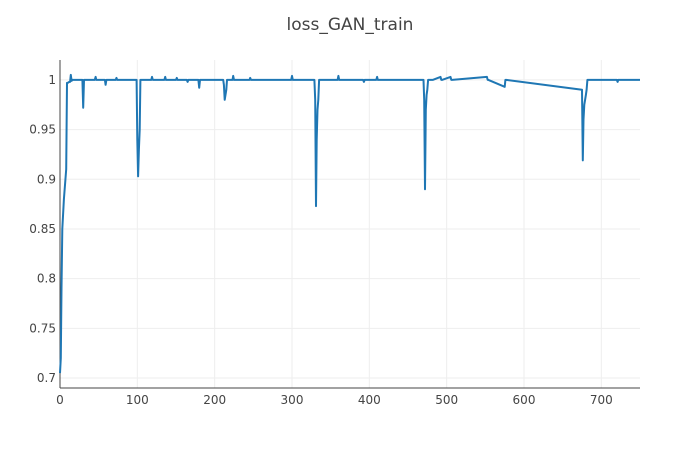  Describe the element at coordinates (52, 80) in the screenshot. I see `y-tick-label: 1` at that location.